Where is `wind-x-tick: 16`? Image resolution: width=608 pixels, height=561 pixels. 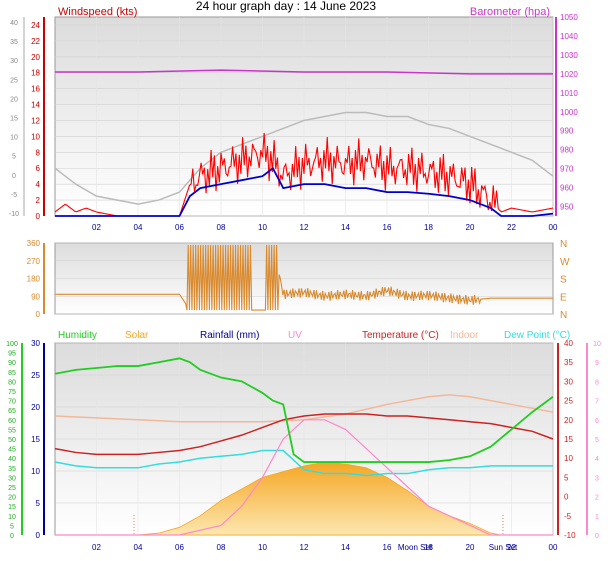 wind-x-tick: 16 is located at coordinates (387, 227).